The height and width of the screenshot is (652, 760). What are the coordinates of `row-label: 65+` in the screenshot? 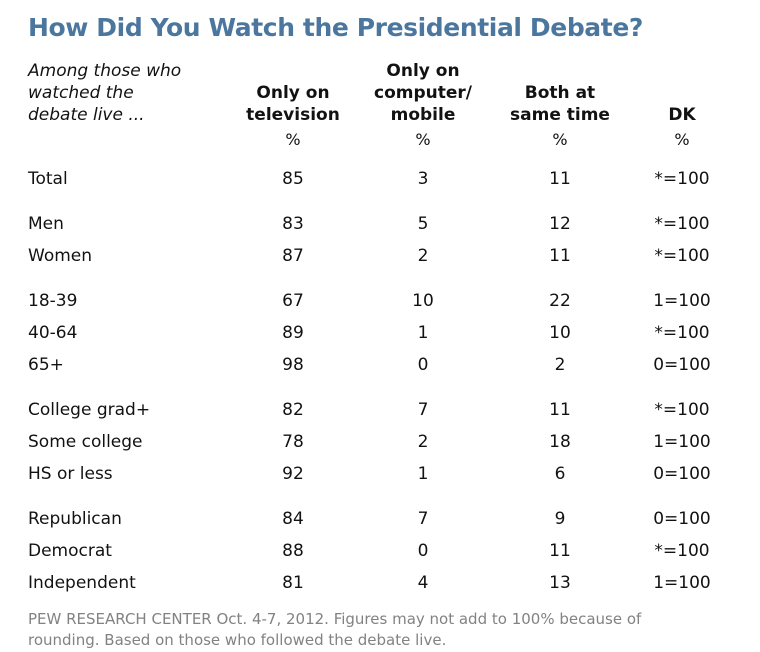 It's located at (46, 365).